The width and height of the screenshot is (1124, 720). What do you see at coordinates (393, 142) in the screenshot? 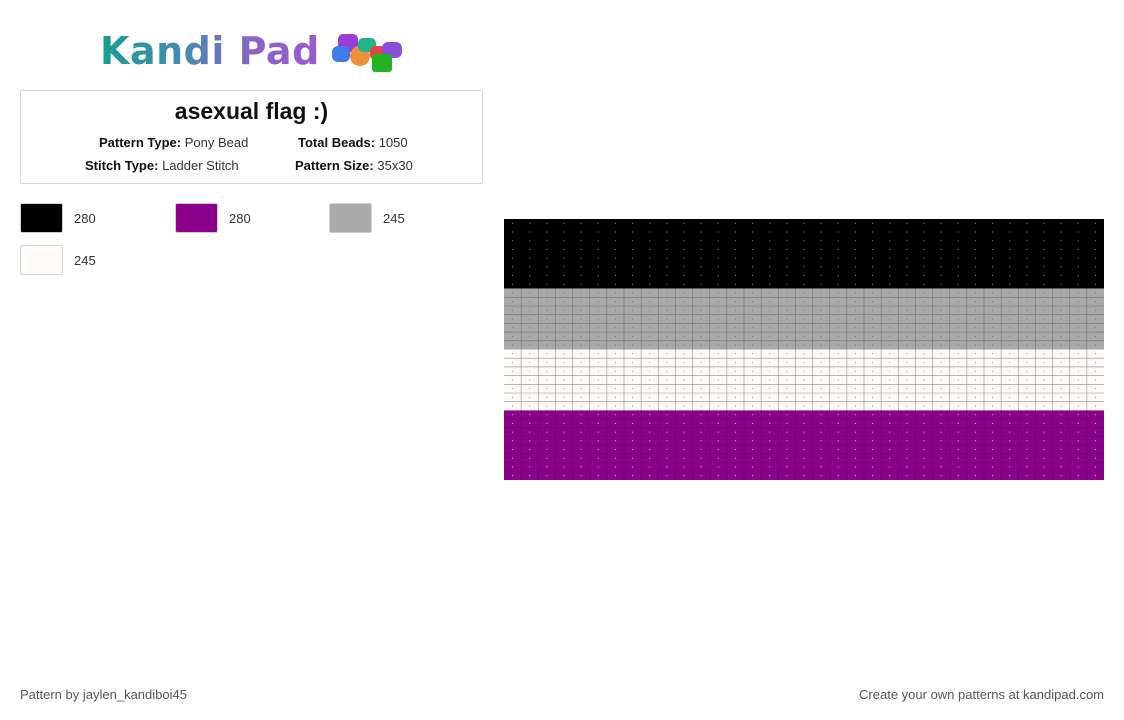
I see `total-beads-value: 1050` at bounding box center [393, 142].